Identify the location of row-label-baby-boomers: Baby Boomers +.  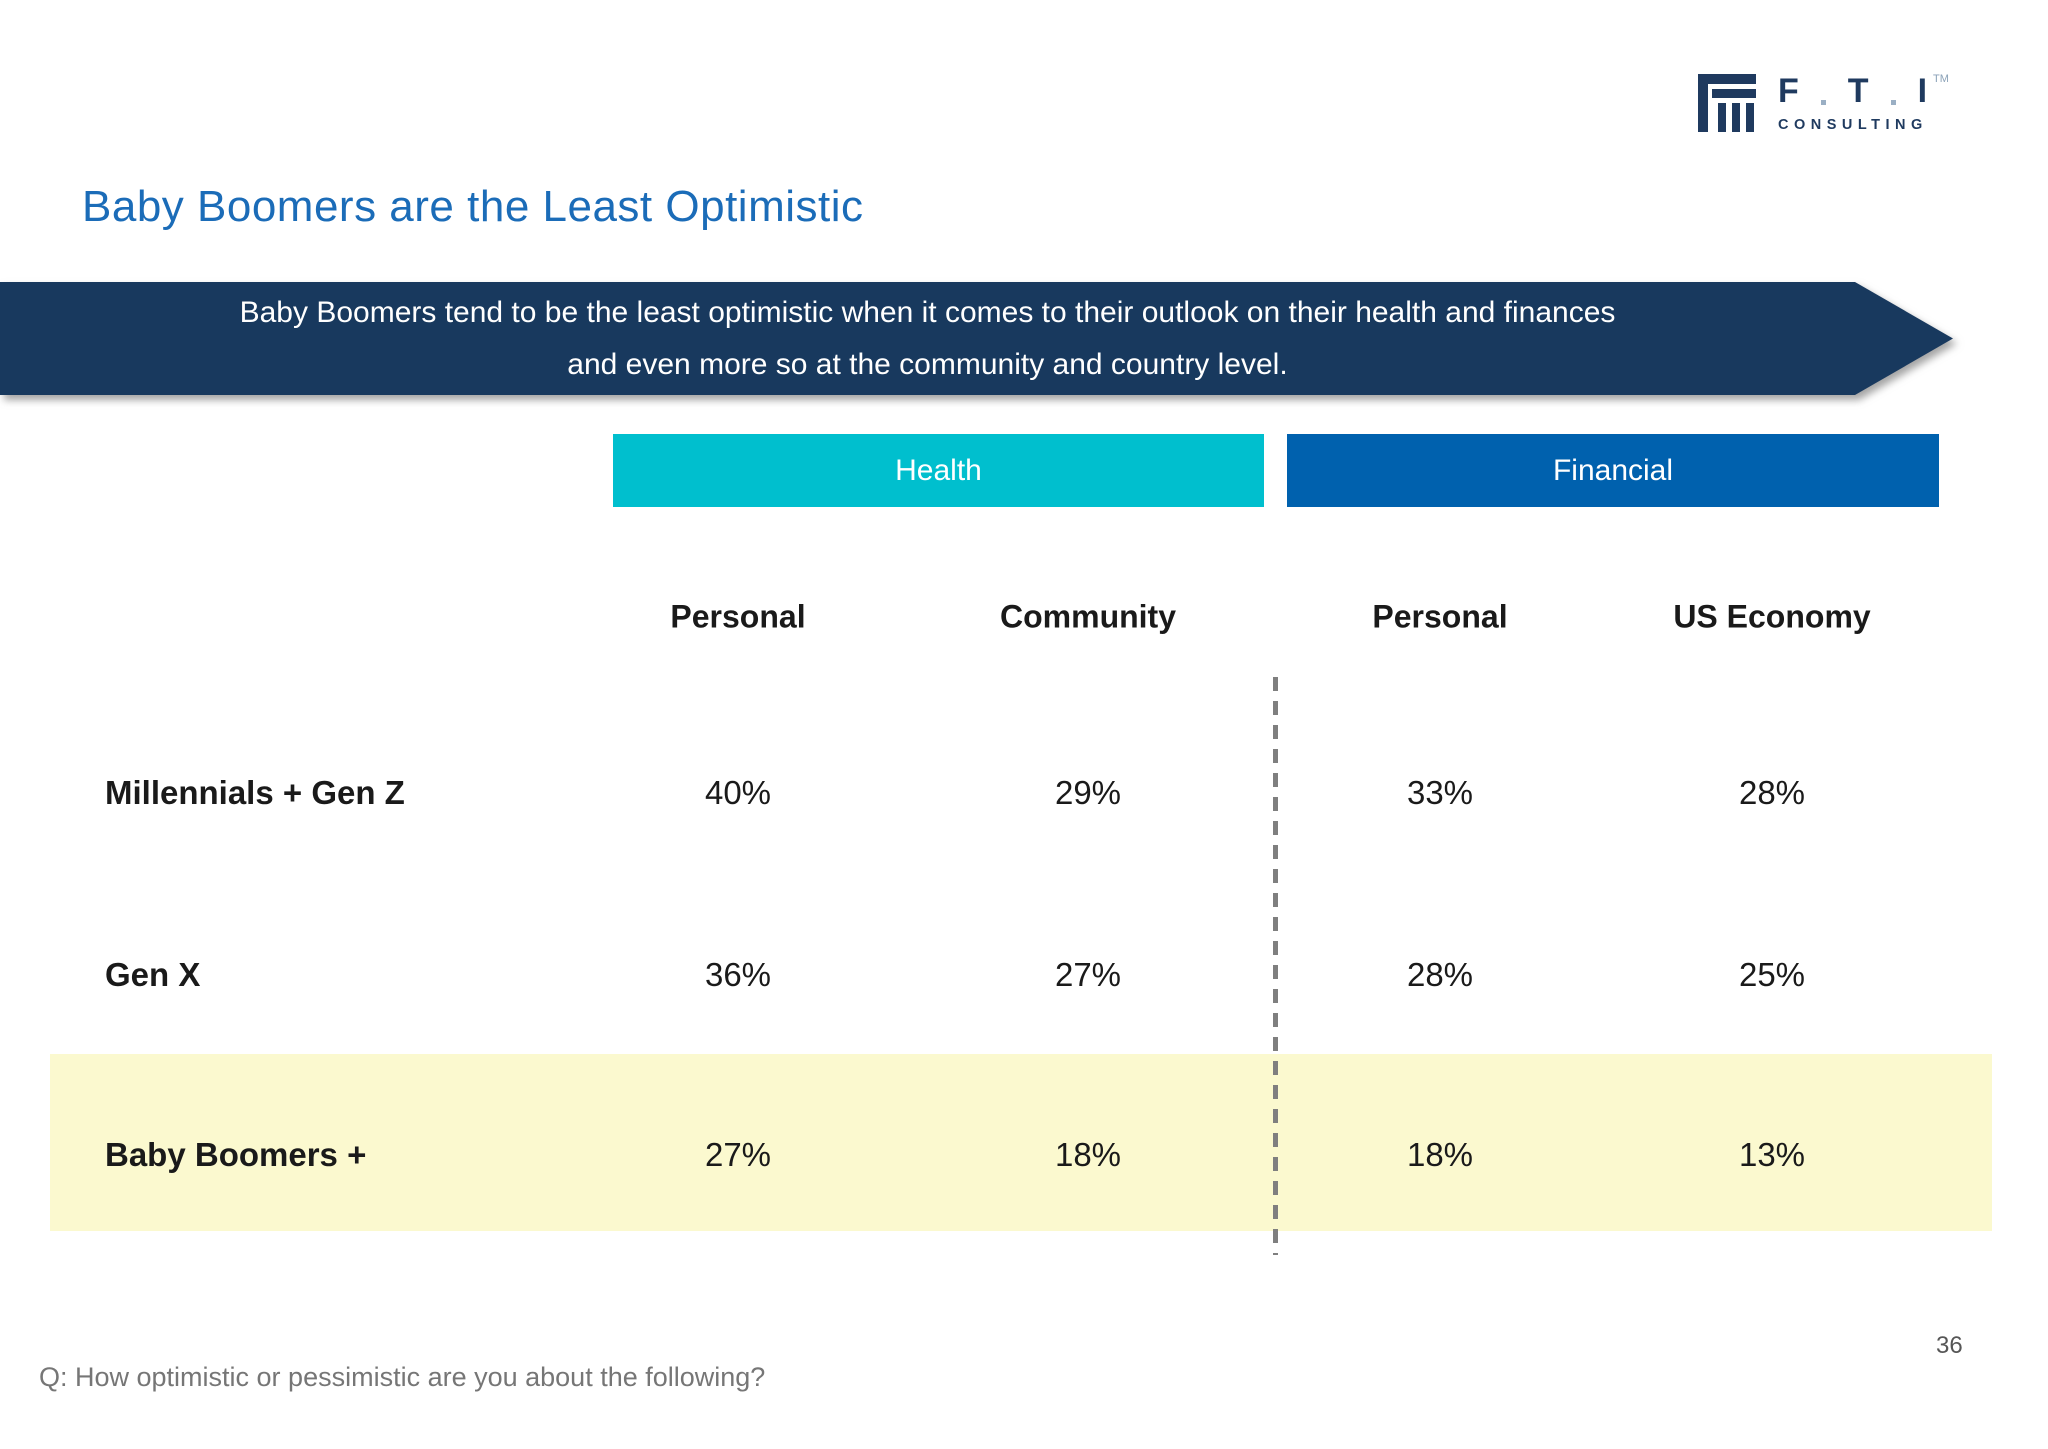
(236, 1154).